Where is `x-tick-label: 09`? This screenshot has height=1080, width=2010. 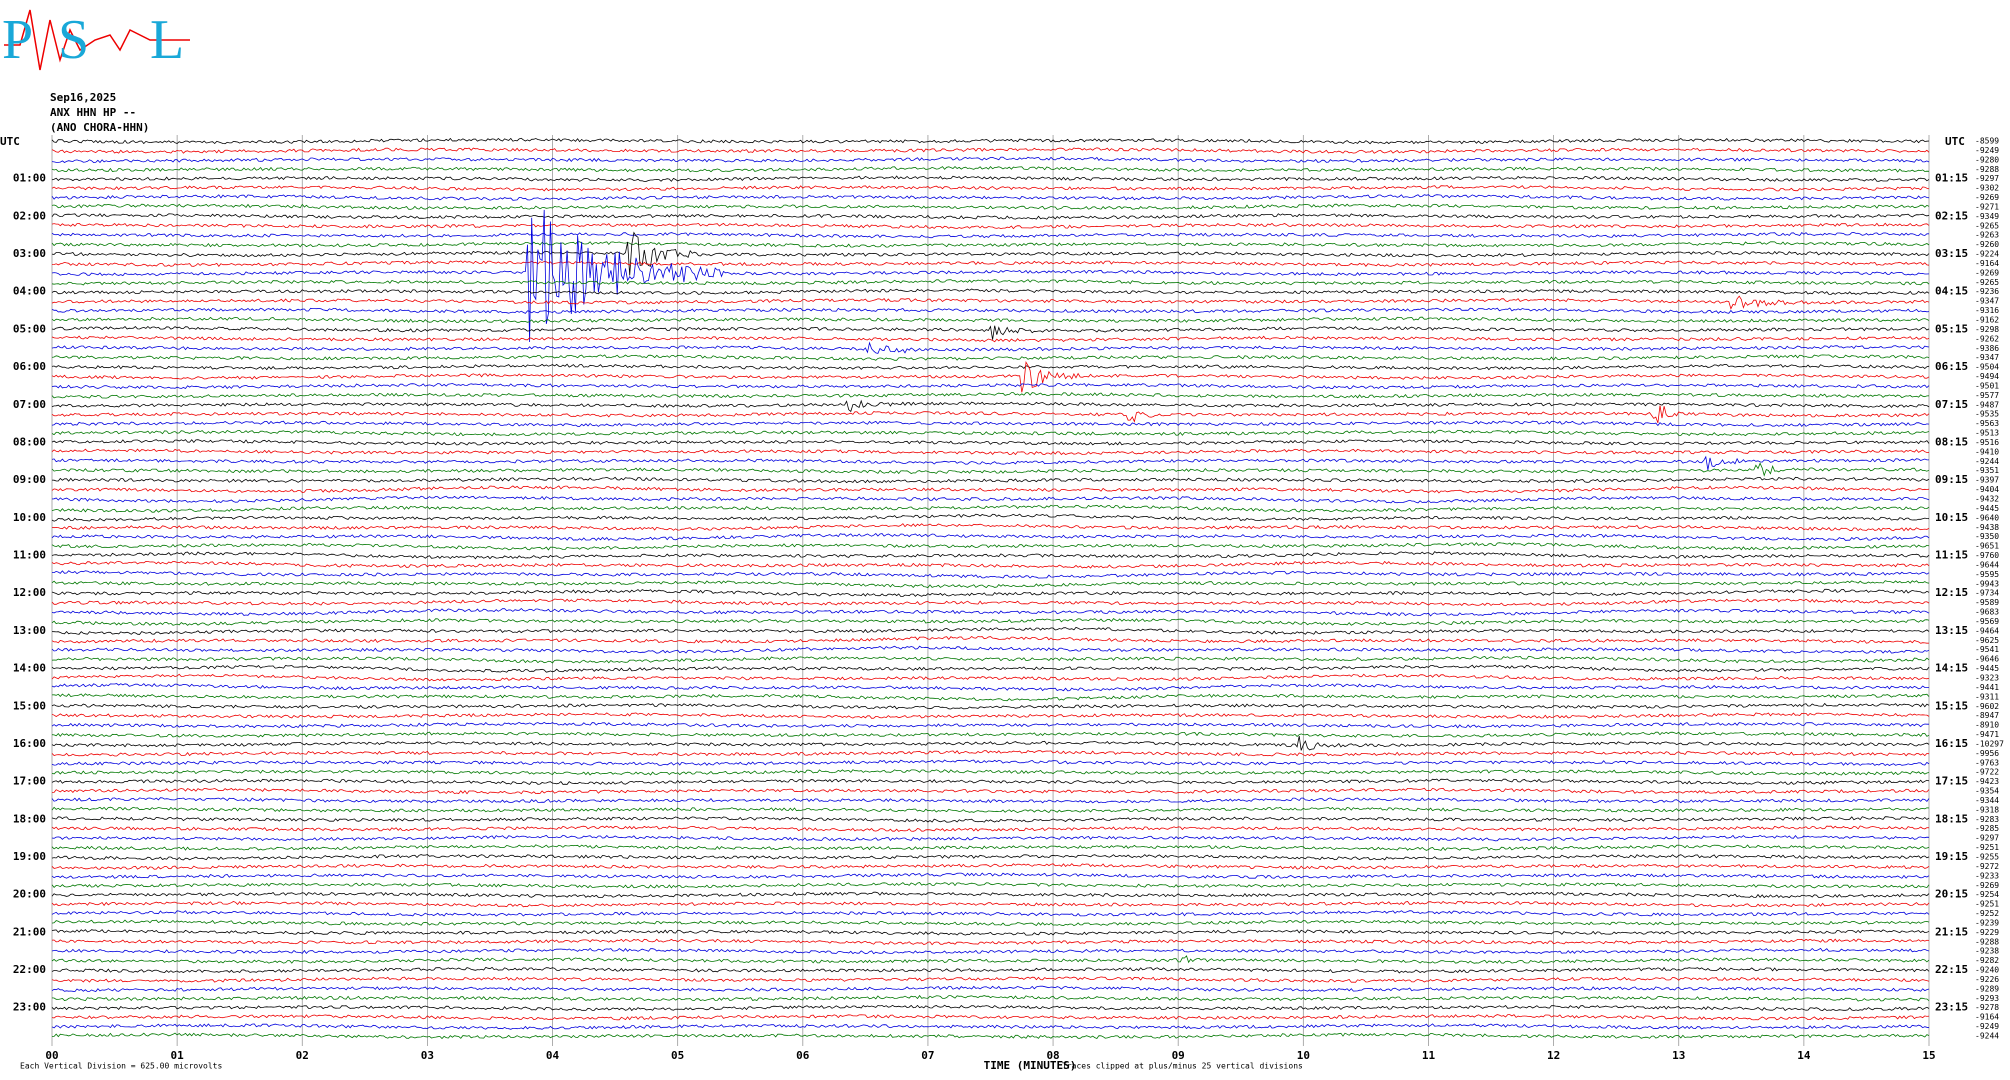 x-tick-label: 09 is located at coordinates (1178, 1055).